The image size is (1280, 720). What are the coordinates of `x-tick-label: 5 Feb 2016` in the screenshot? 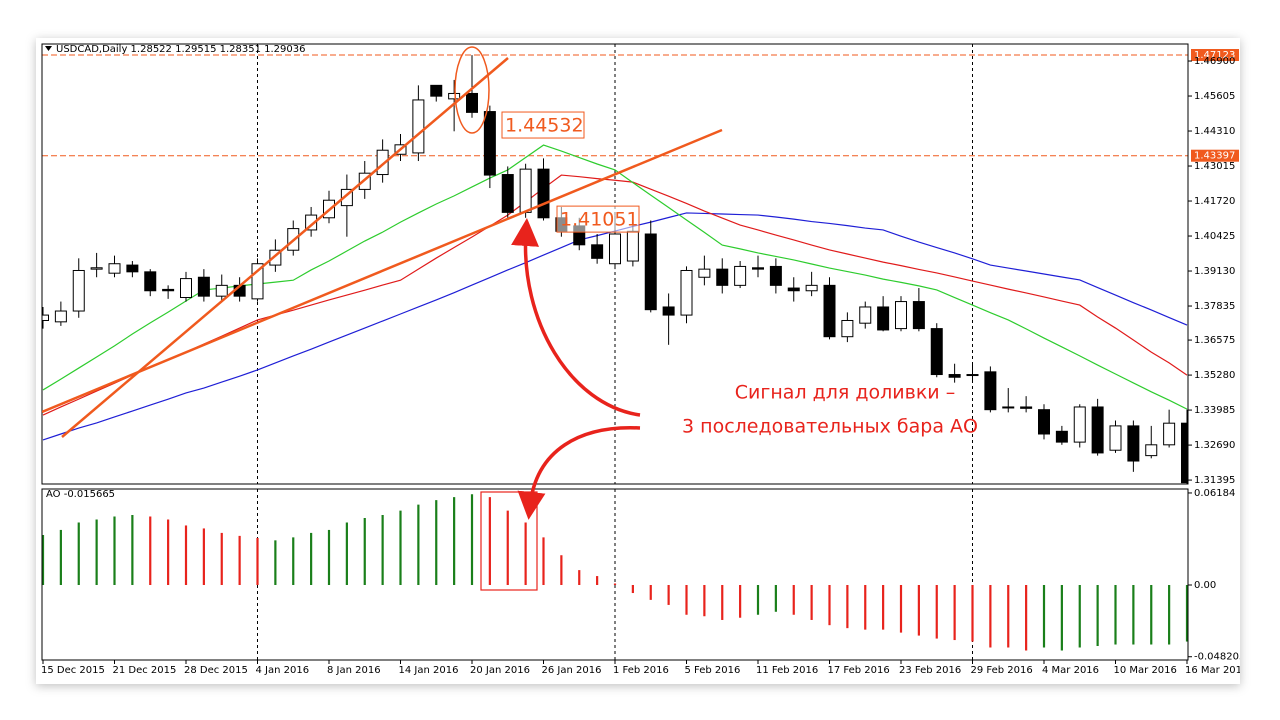 It's located at (713, 670).